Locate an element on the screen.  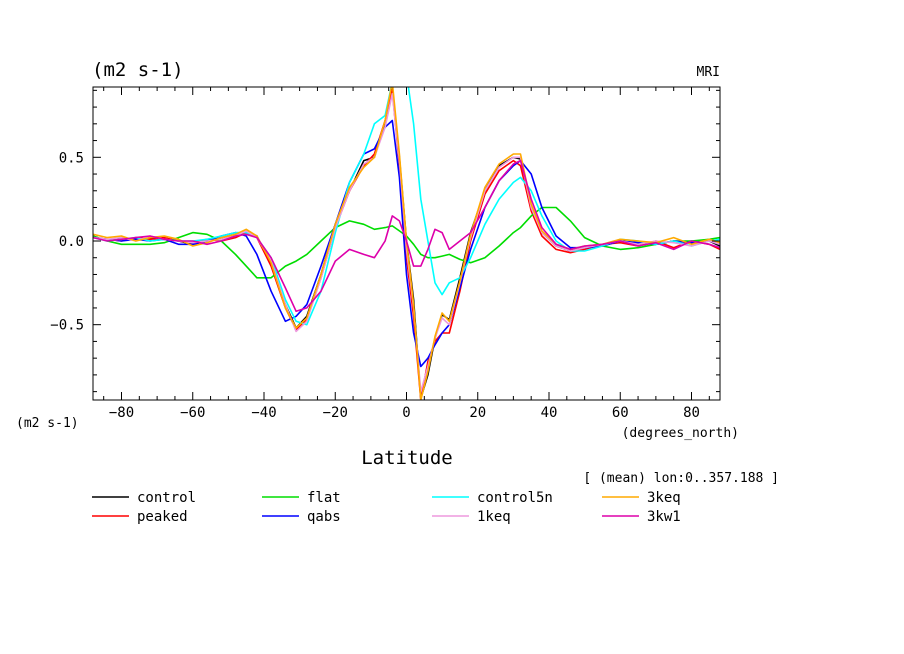
mean-note: [ (mean) lon:0..357.188 ] is located at coordinates (681, 478).